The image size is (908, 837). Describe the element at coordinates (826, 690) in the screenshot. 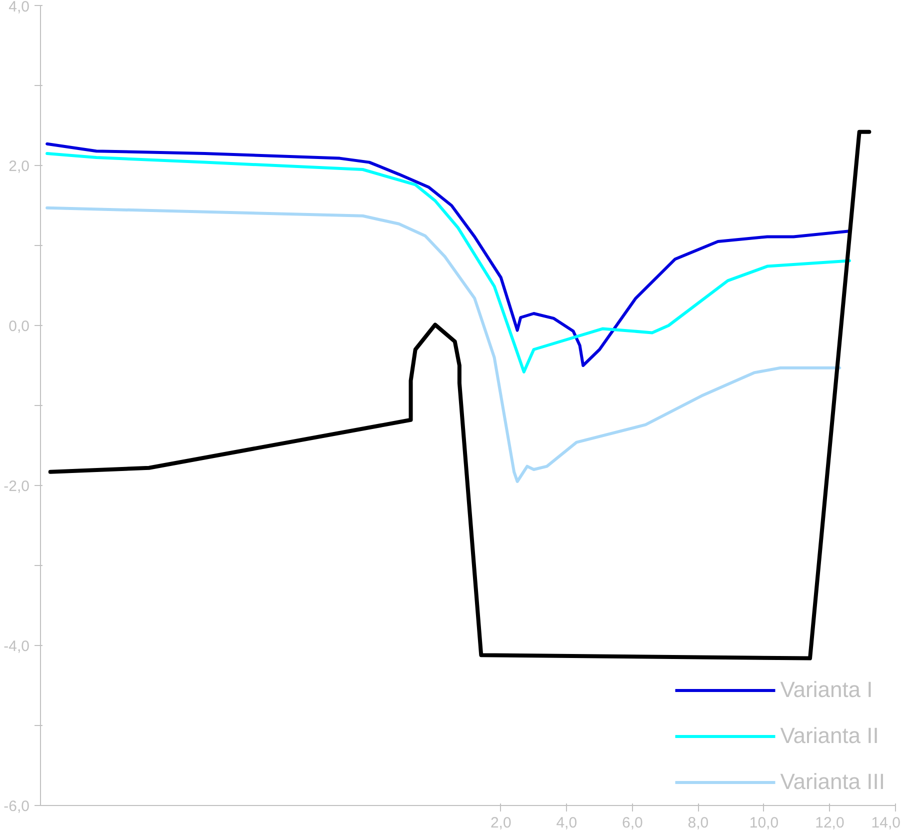

I see `legend-label: Varianta I` at that location.